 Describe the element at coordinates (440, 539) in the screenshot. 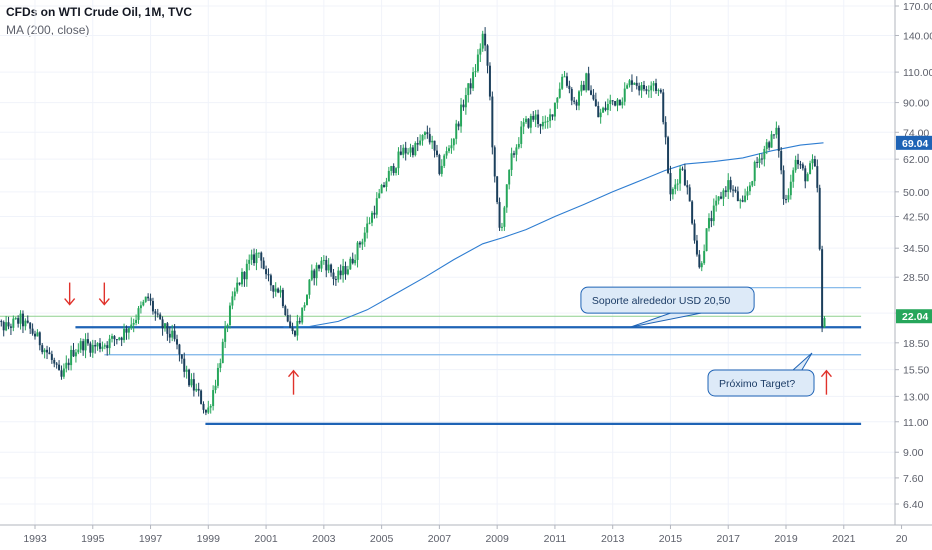

I see `time-tick-label: 2007` at that location.